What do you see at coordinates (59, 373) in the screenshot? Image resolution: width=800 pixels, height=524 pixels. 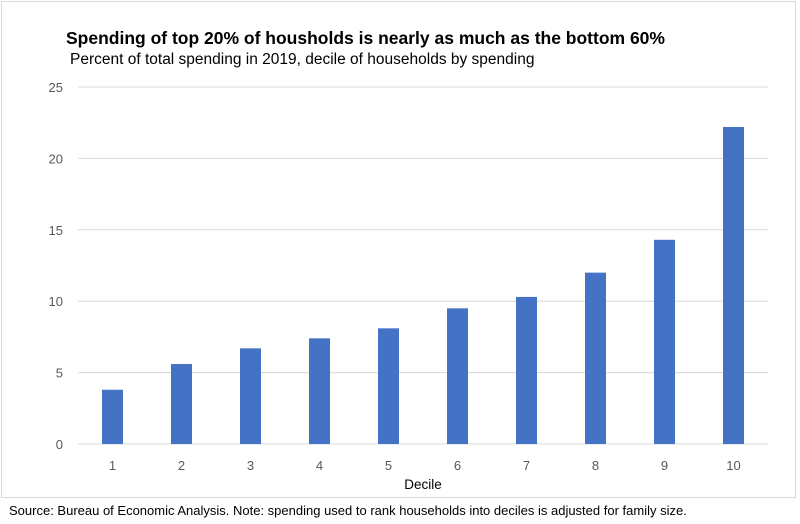 I see `y-tick-label: 5` at bounding box center [59, 373].